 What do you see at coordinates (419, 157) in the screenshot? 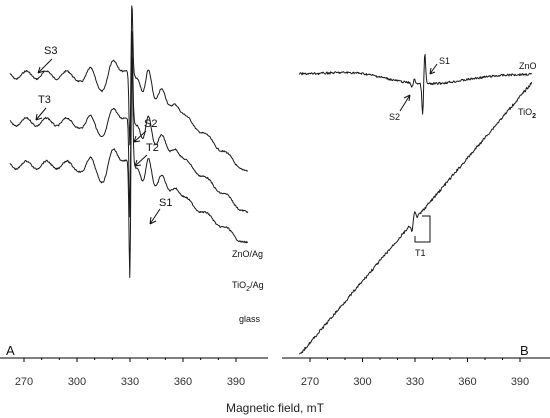
I see `panel-b-annotations: S2 S1 T1` at bounding box center [419, 157].